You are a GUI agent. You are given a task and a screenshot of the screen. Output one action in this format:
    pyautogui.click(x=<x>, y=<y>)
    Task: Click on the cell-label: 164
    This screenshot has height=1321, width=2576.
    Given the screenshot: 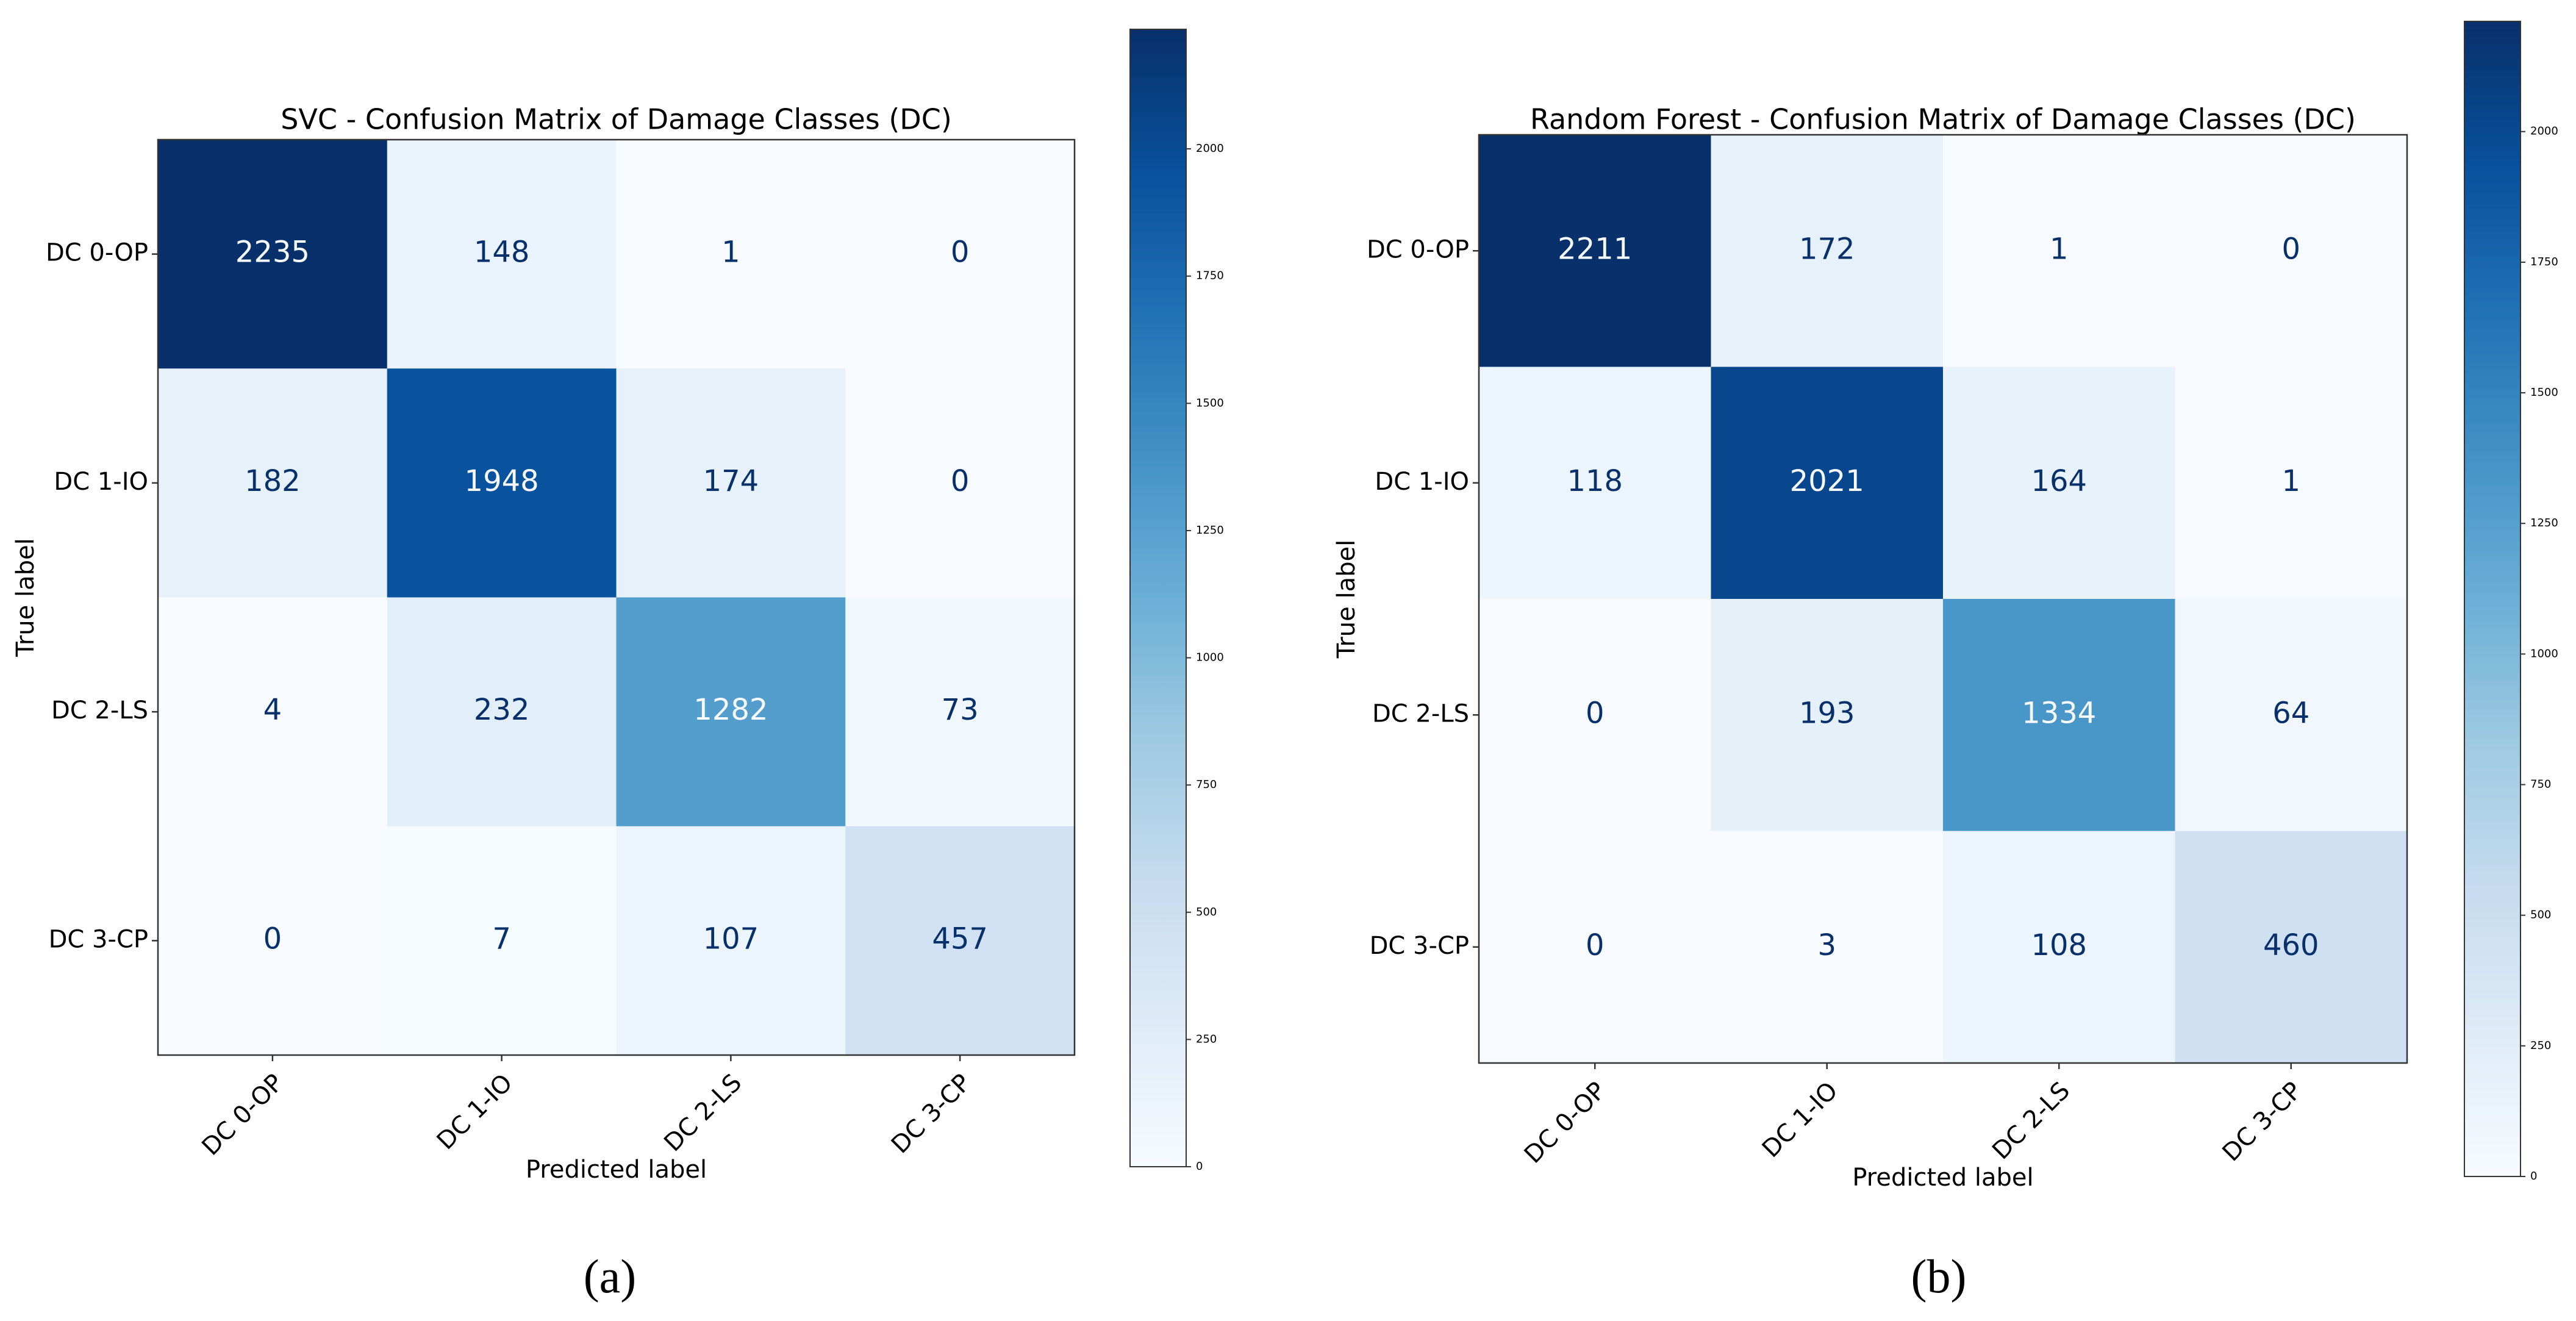 What is the action you would take?
    pyautogui.click(x=2059, y=481)
    